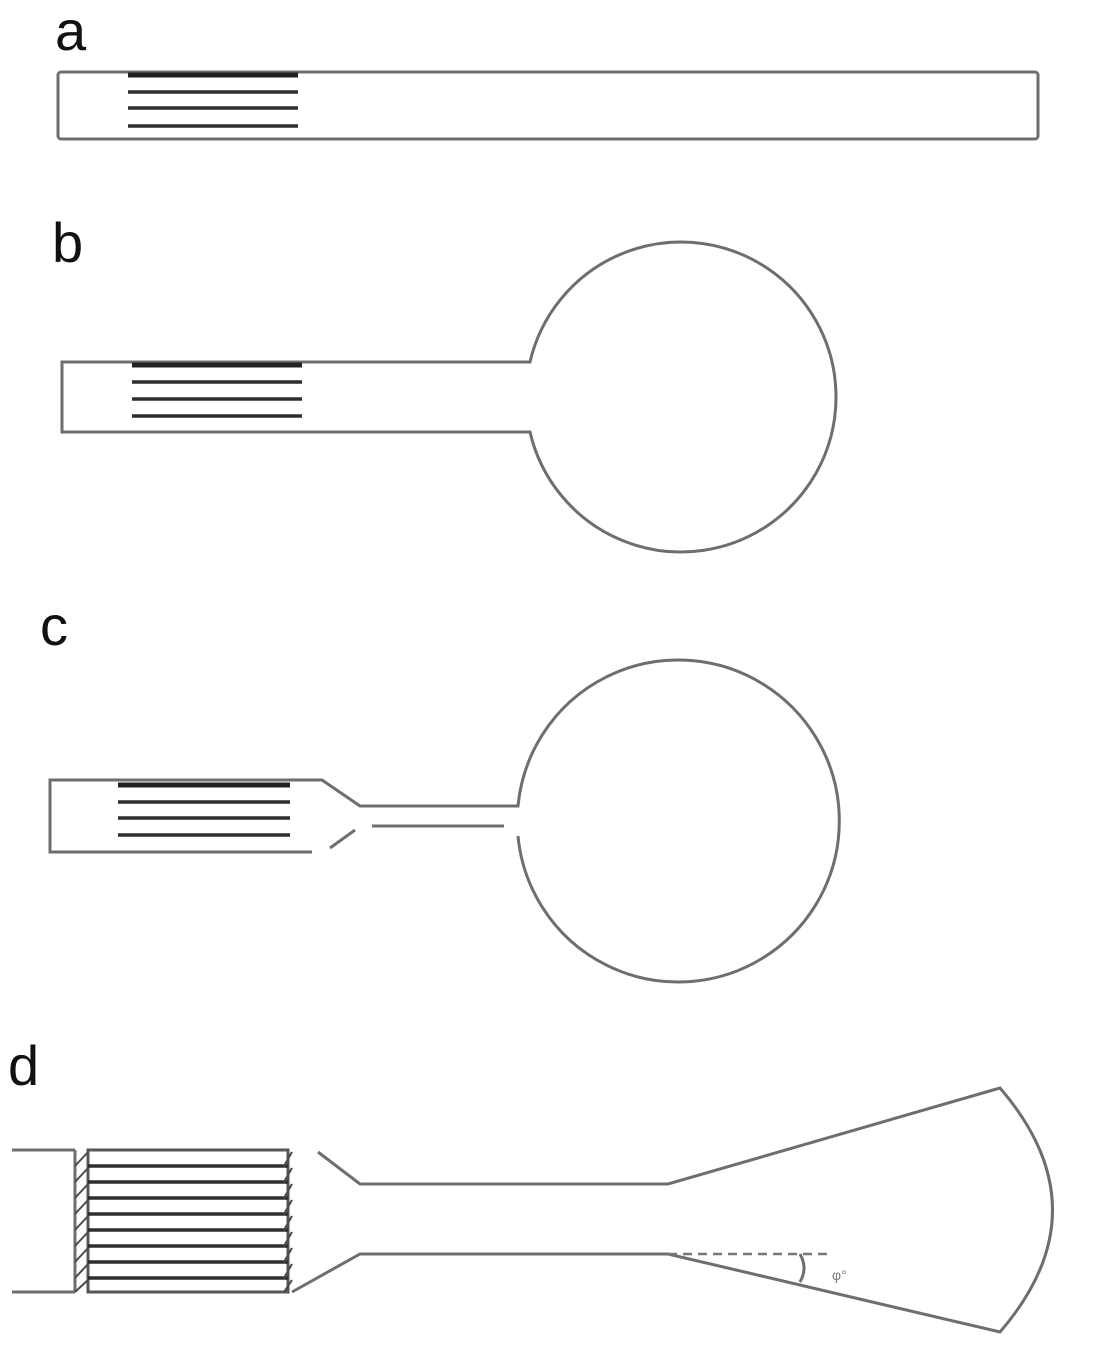 The image size is (1100, 1350). Describe the element at coordinates (81, 1222) in the screenshot. I see `comb-hatching-left` at that location.